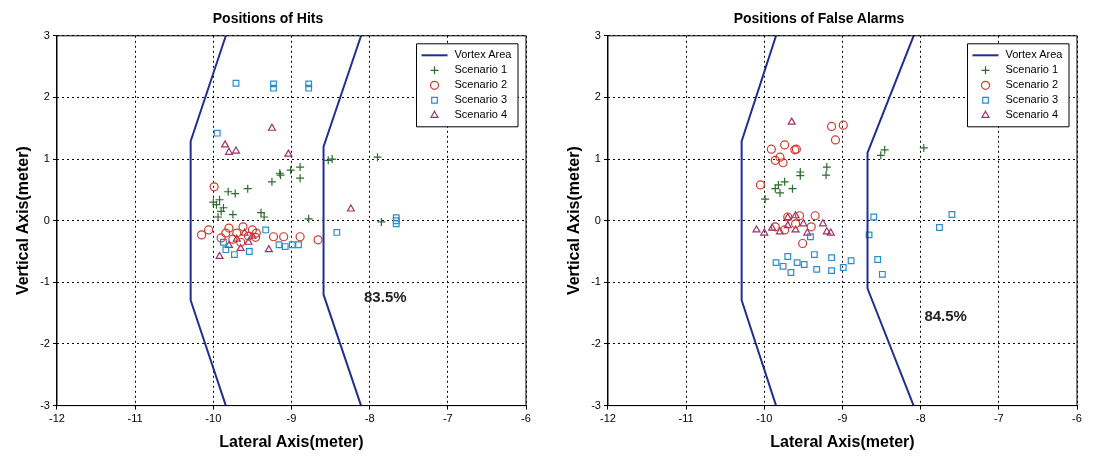 The height and width of the screenshot is (461, 1103). Describe the element at coordinates (596, 404) in the screenshot. I see `y-tick-label: -3` at that location.